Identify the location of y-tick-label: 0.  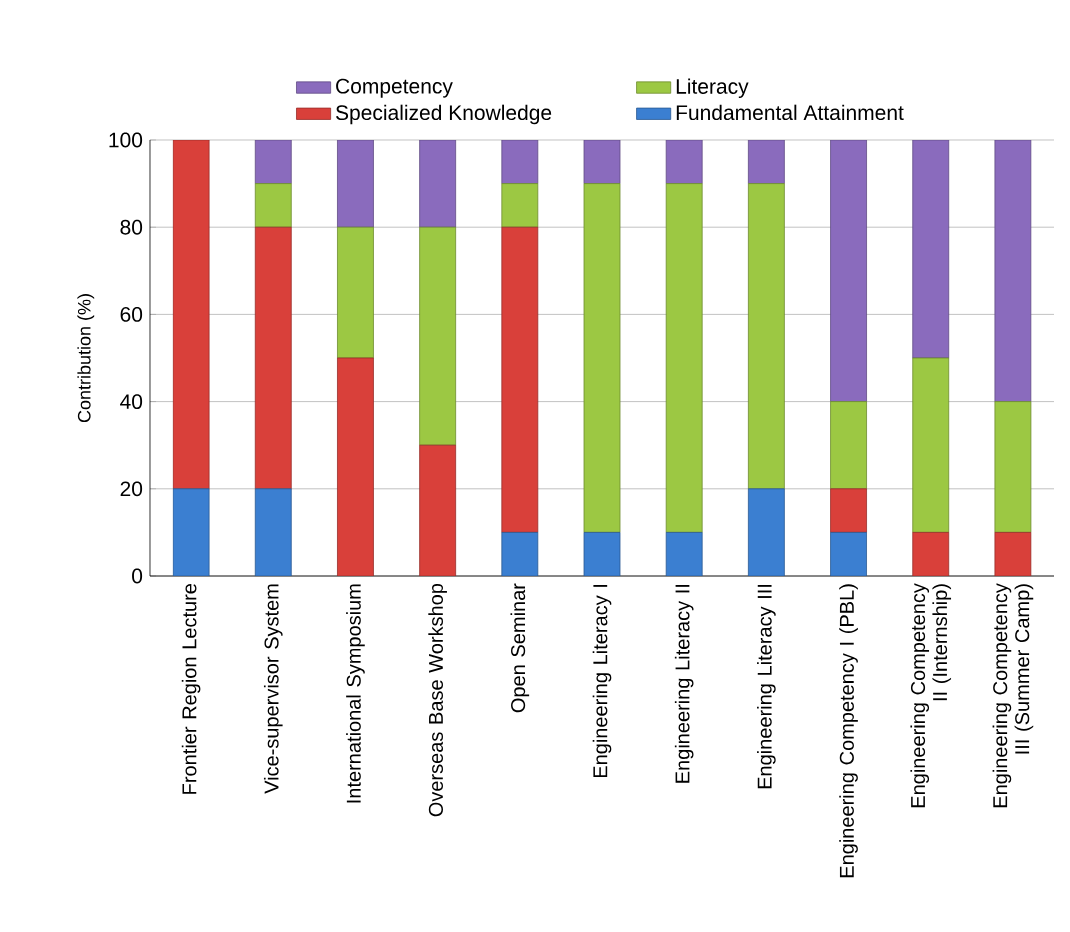
(137, 576).